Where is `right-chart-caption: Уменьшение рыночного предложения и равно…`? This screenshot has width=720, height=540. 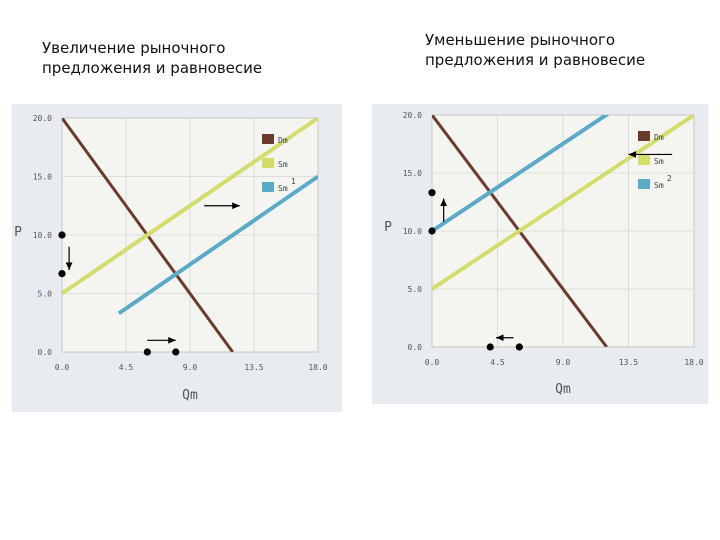 right-chart-caption: Уменьшение рыночного предложения и равно… is located at coordinates (535, 50).